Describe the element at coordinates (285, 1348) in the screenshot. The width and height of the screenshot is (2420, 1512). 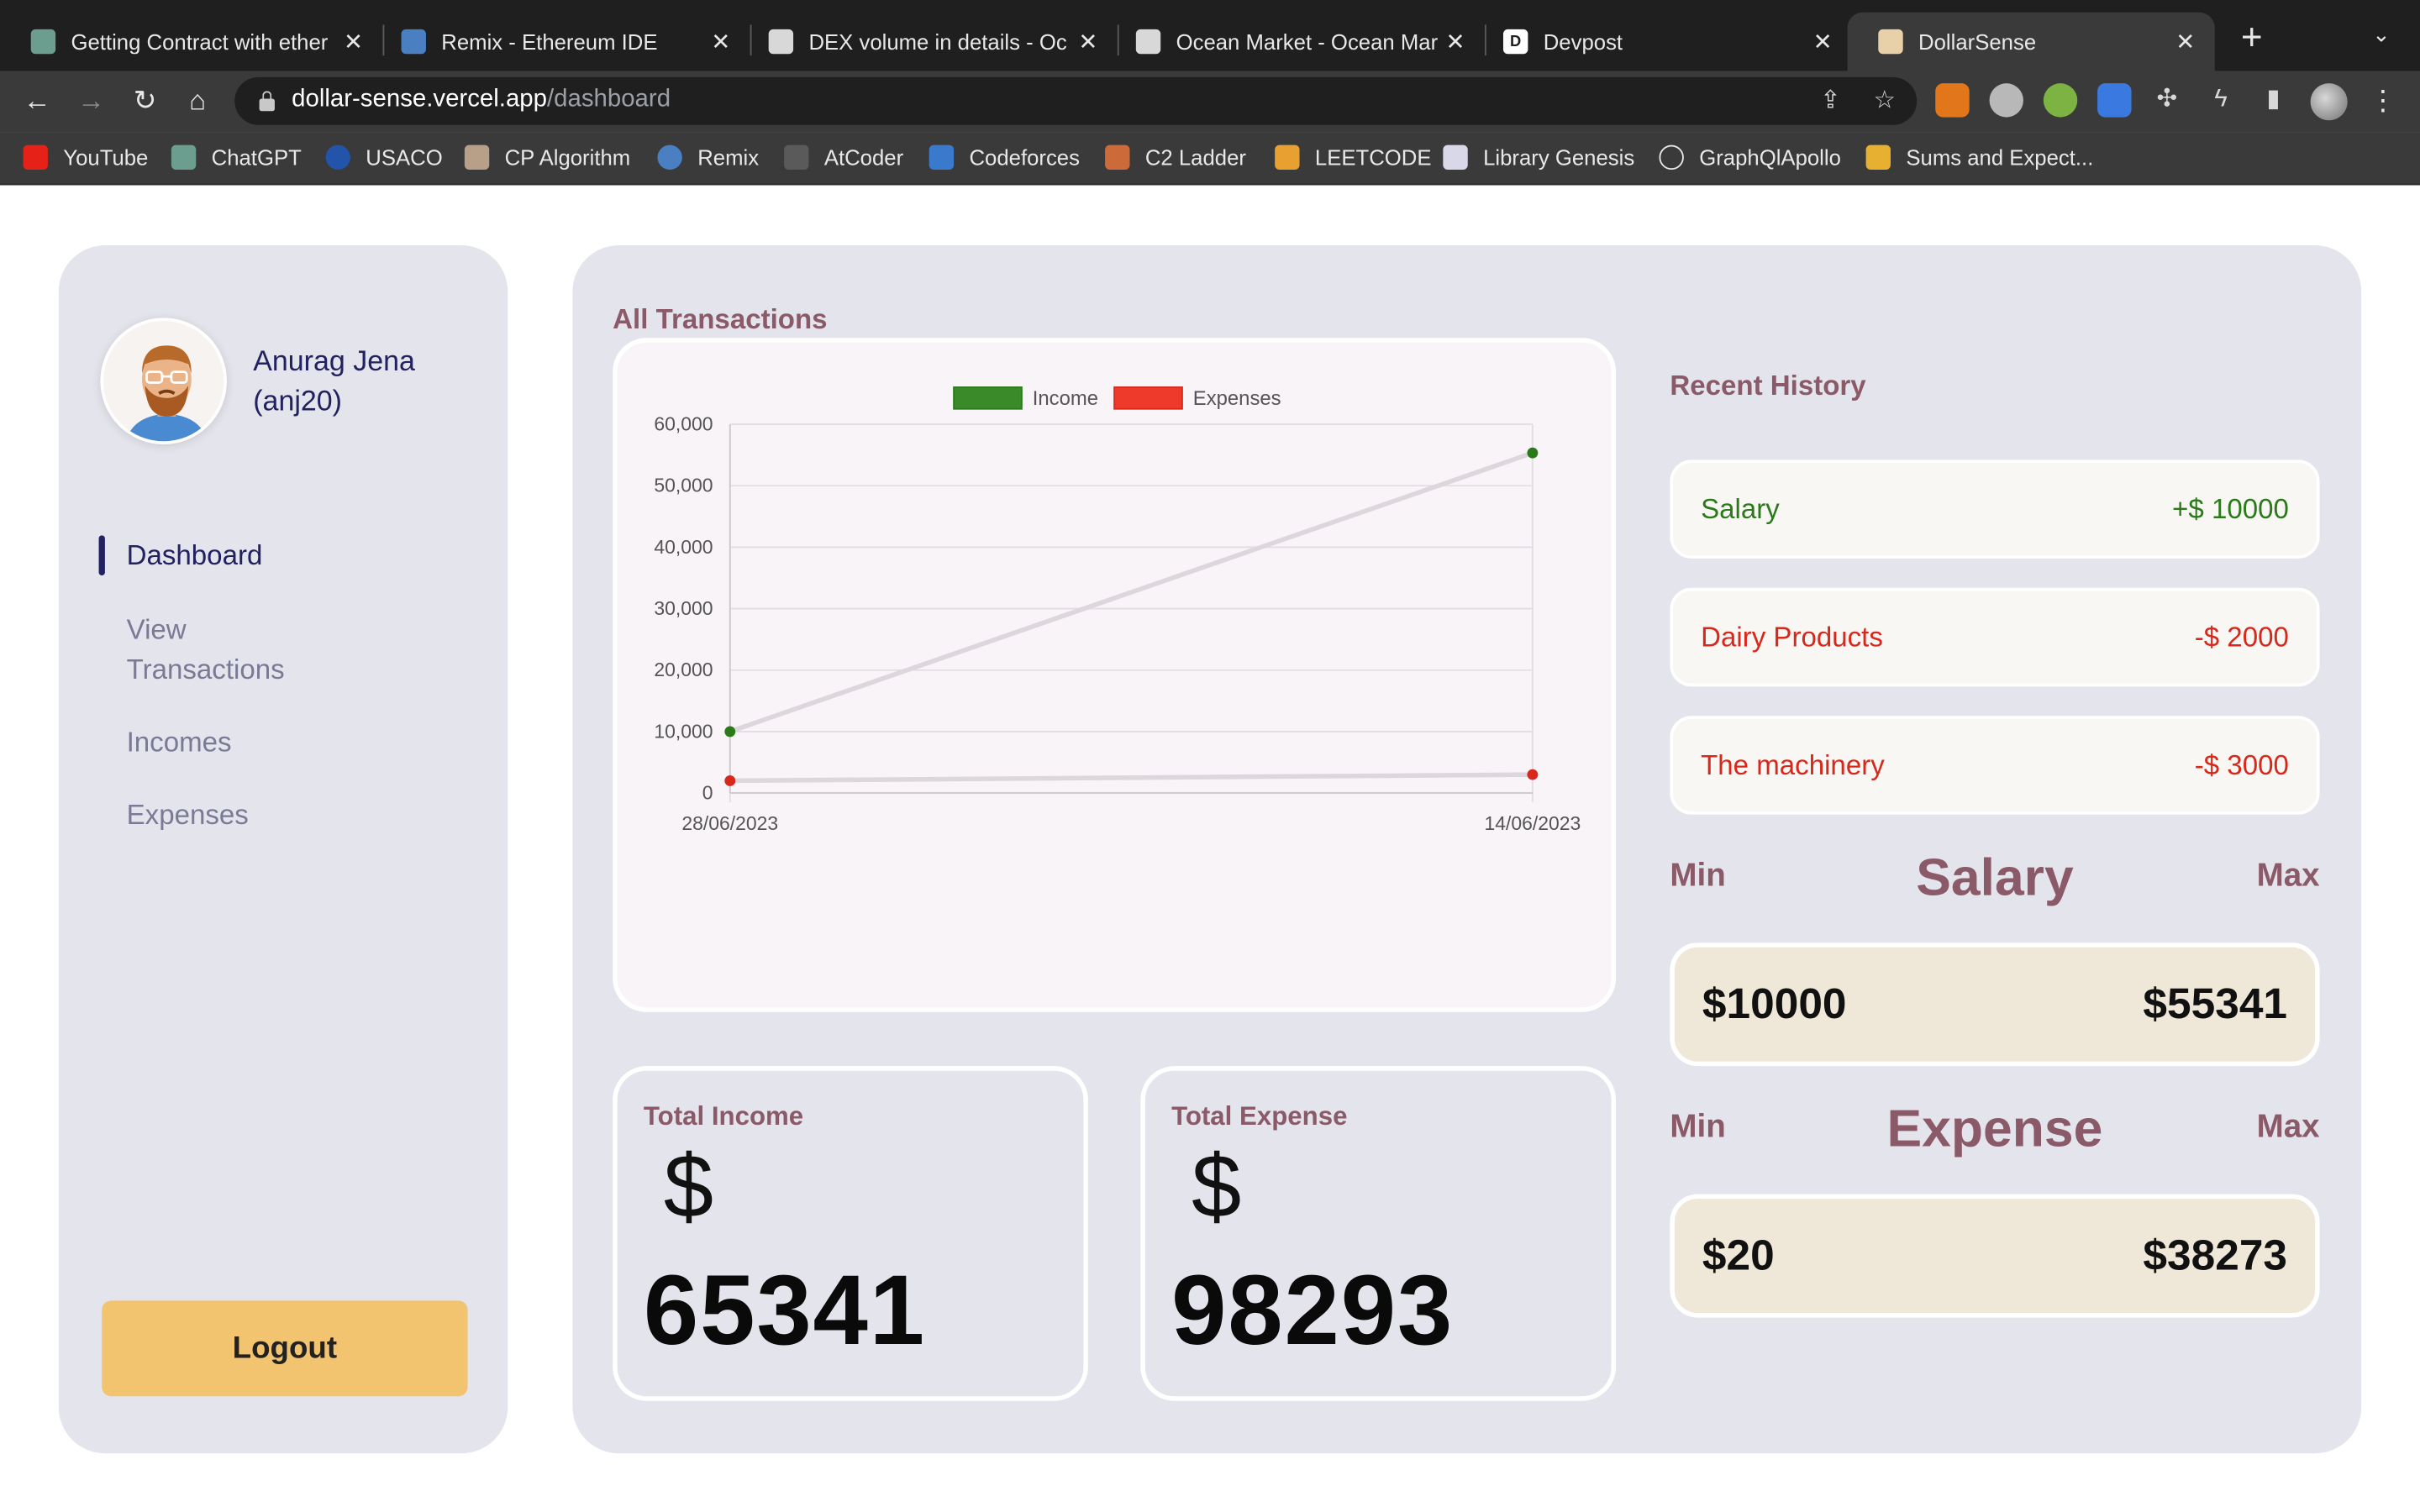
I see `logout-button: Logout` at that location.